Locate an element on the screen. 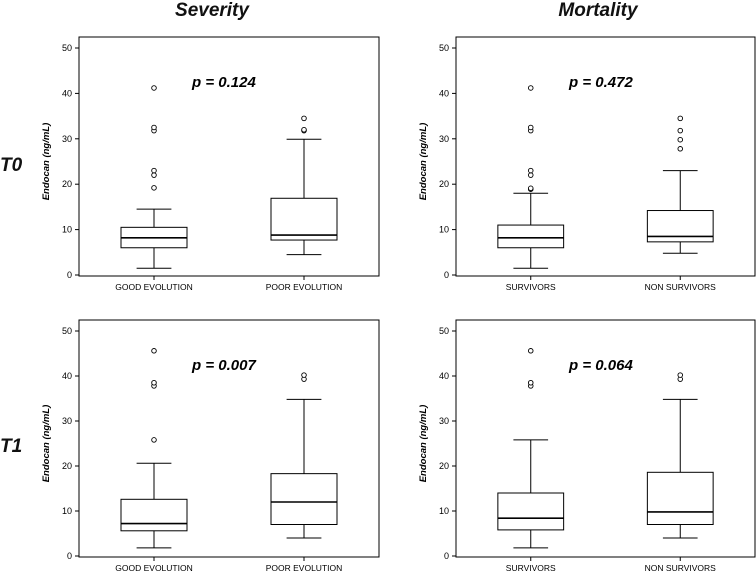  column-title-severity: Severity is located at coordinates (212, 10).